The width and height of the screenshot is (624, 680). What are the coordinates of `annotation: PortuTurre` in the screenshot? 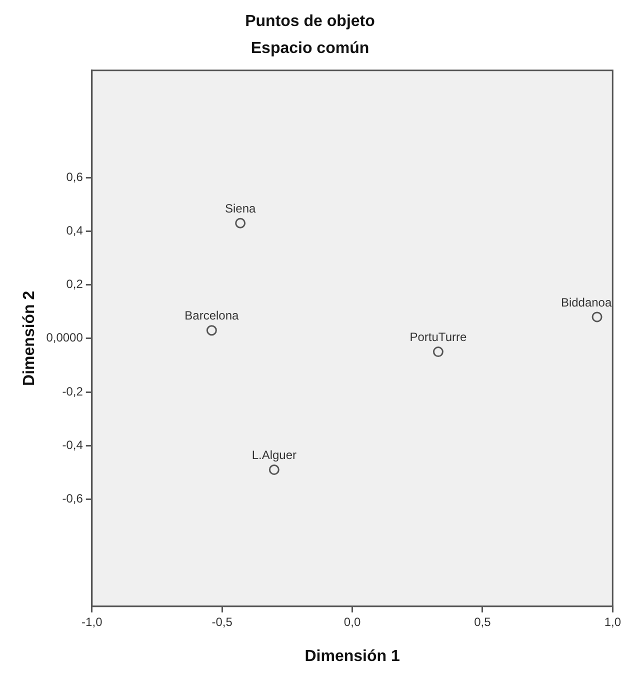 It's located at (438, 337).